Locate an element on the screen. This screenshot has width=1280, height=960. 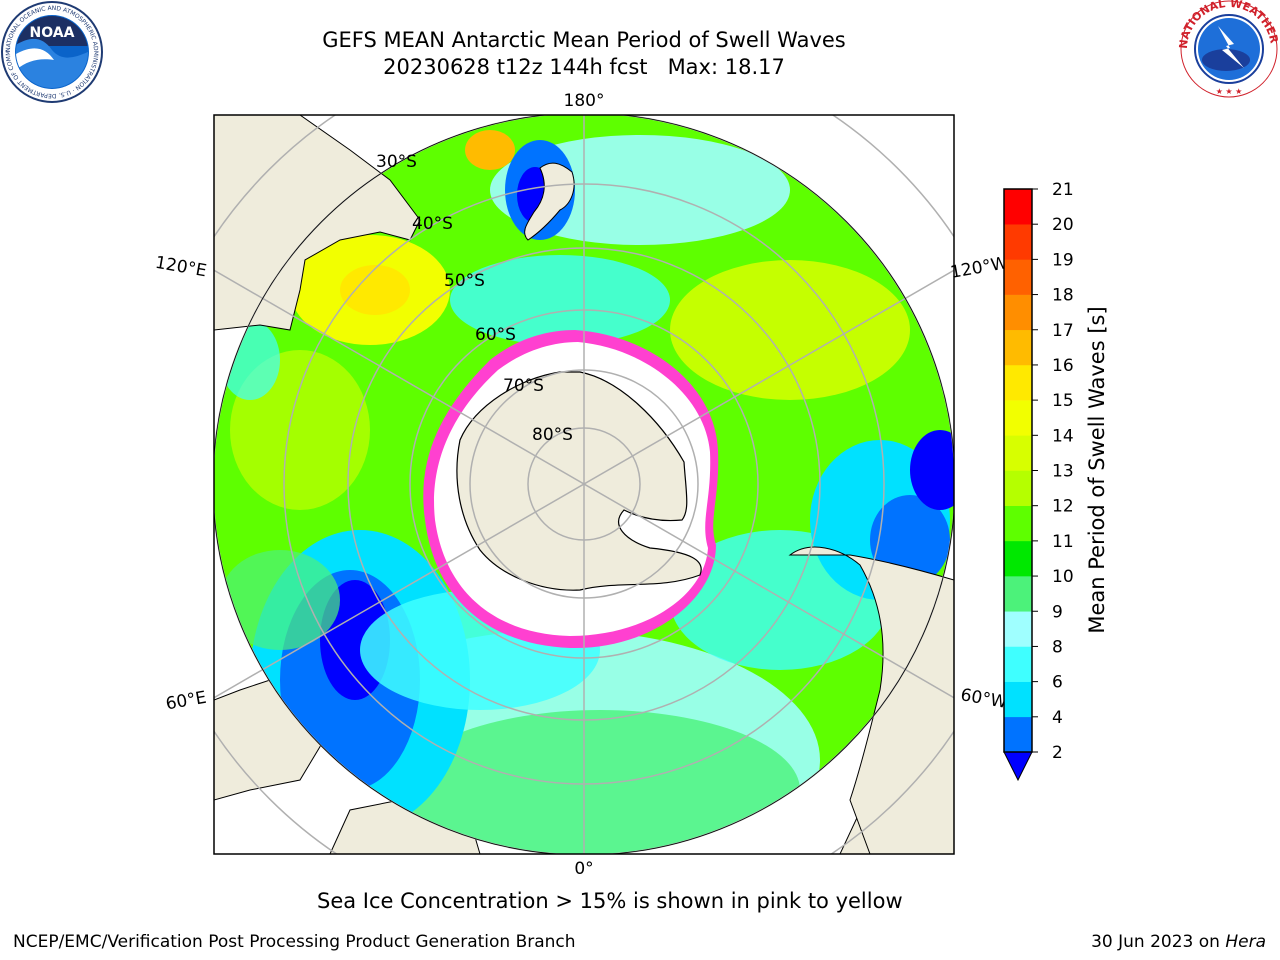
colorbar-tick-label: 4 is located at coordinates (1057, 718).